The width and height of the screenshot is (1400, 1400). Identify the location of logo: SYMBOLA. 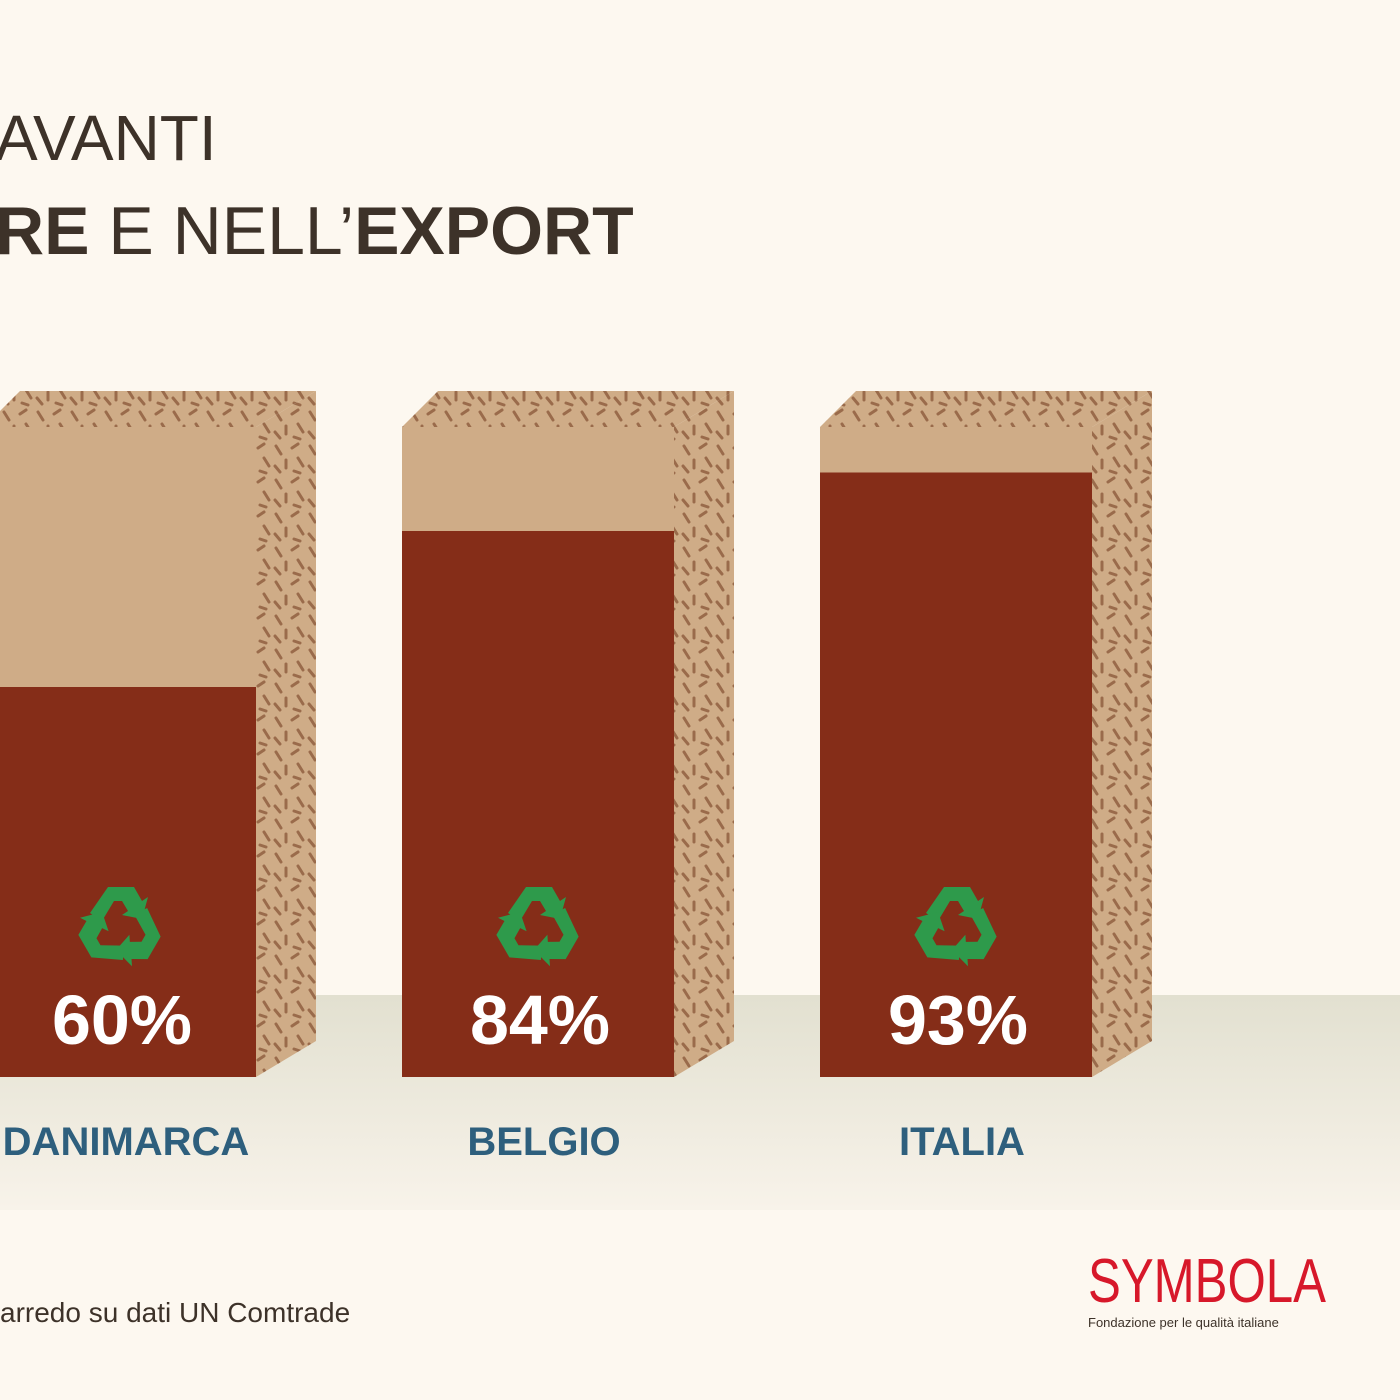
(1207, 1281).